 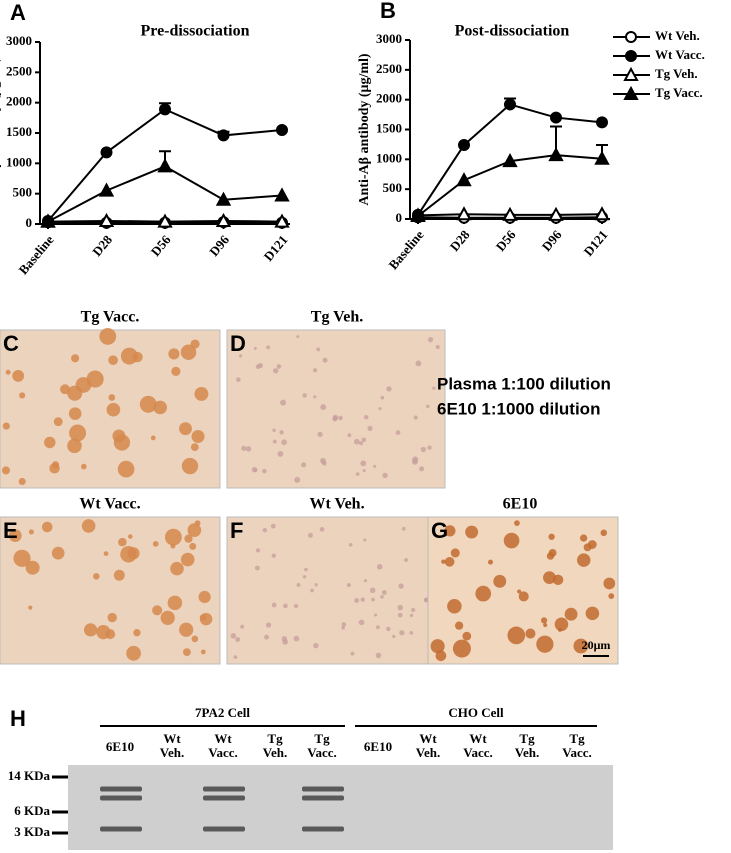 I want to click on image-title: 6E10, so click(x=520, y=504).